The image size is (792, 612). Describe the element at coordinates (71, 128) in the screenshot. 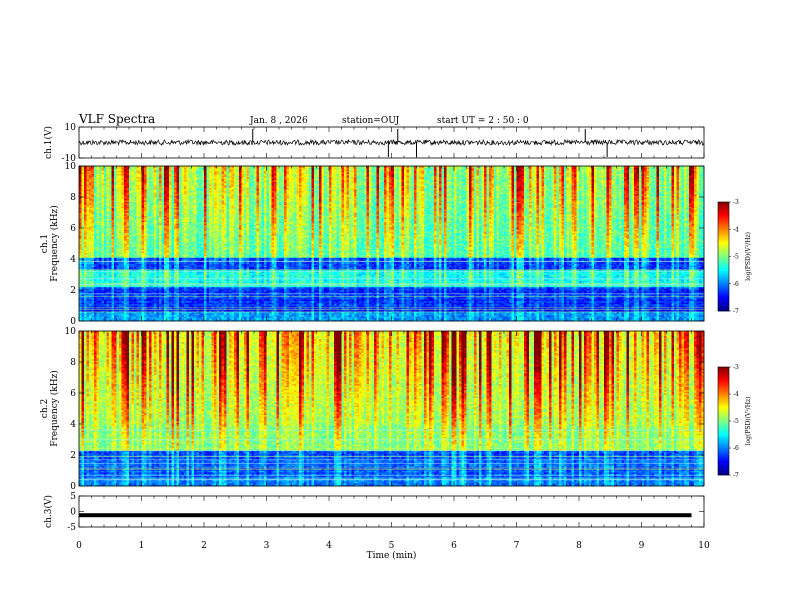

I see `ch1-ytick-label: 10` at that location.